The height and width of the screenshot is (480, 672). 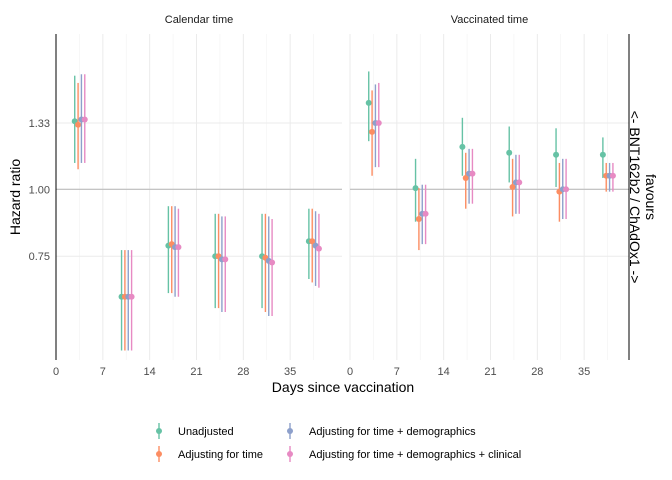 What do you see at coordinates (39, 190) in the screenshot?
I see `y-tick-label: 1.00` at bounding box center [39, 190].